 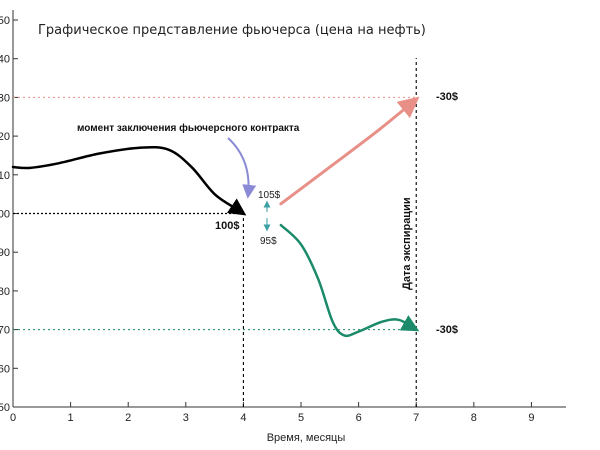 What do you see at coordinates (5, 408) in the screenshot?
I see `y-tick-label: 50` at bounding box center [5, 408].